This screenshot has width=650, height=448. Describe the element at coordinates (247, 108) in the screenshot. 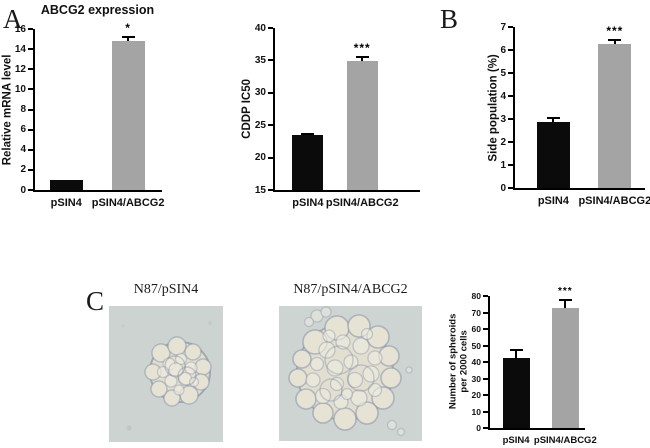

I see `y-axis-title: CDDP IC50` at that location.